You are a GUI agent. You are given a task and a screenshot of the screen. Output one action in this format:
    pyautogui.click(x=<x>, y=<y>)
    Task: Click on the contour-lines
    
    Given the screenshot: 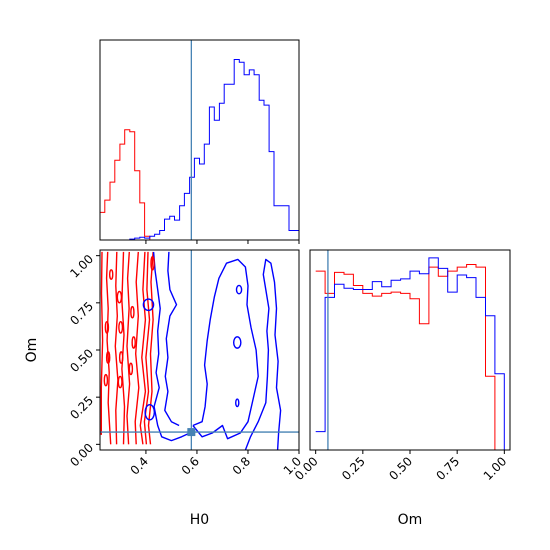 What is the action you would take?
    pyautogui.click(x=191, y=350)
    